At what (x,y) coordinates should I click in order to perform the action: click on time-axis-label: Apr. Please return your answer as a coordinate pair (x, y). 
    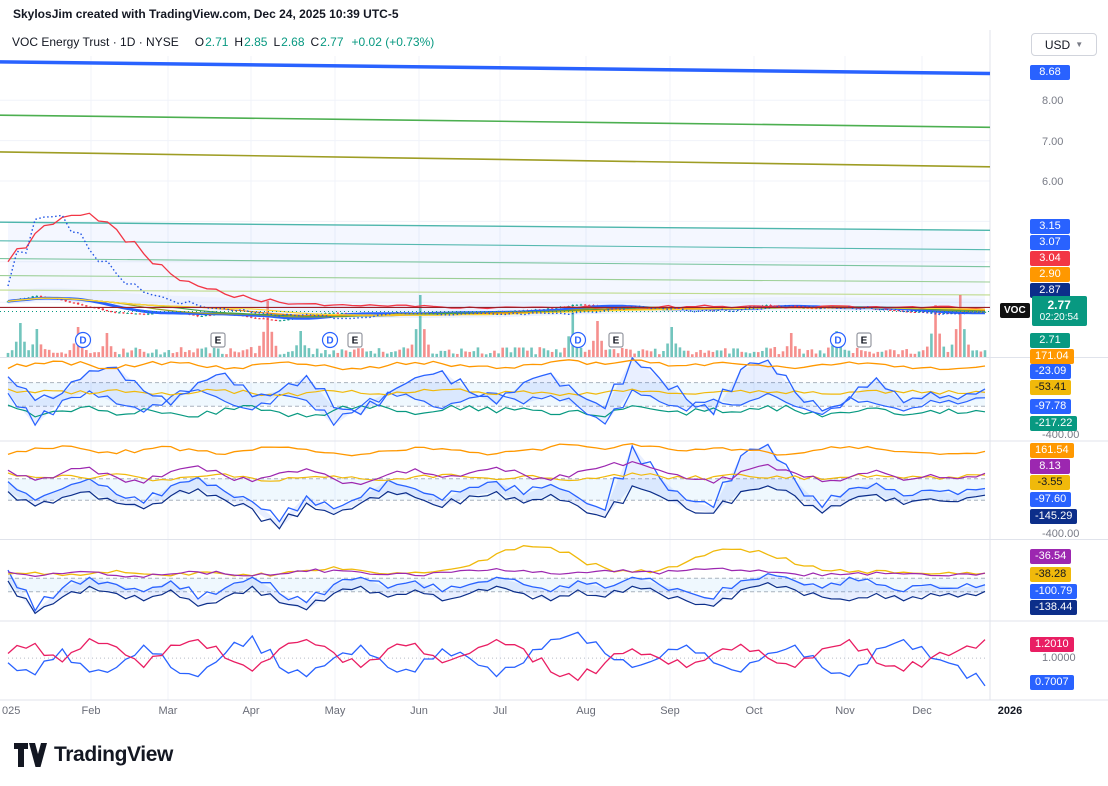
    Looking at the image, I should click on (250, 711).